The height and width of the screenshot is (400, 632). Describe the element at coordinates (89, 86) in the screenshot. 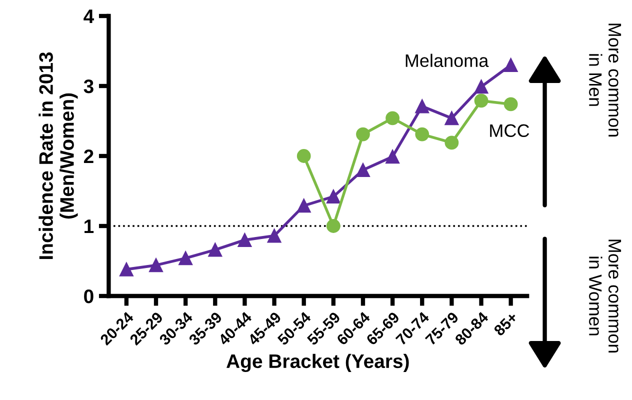

I see `y-tick-label: 3` at that location.